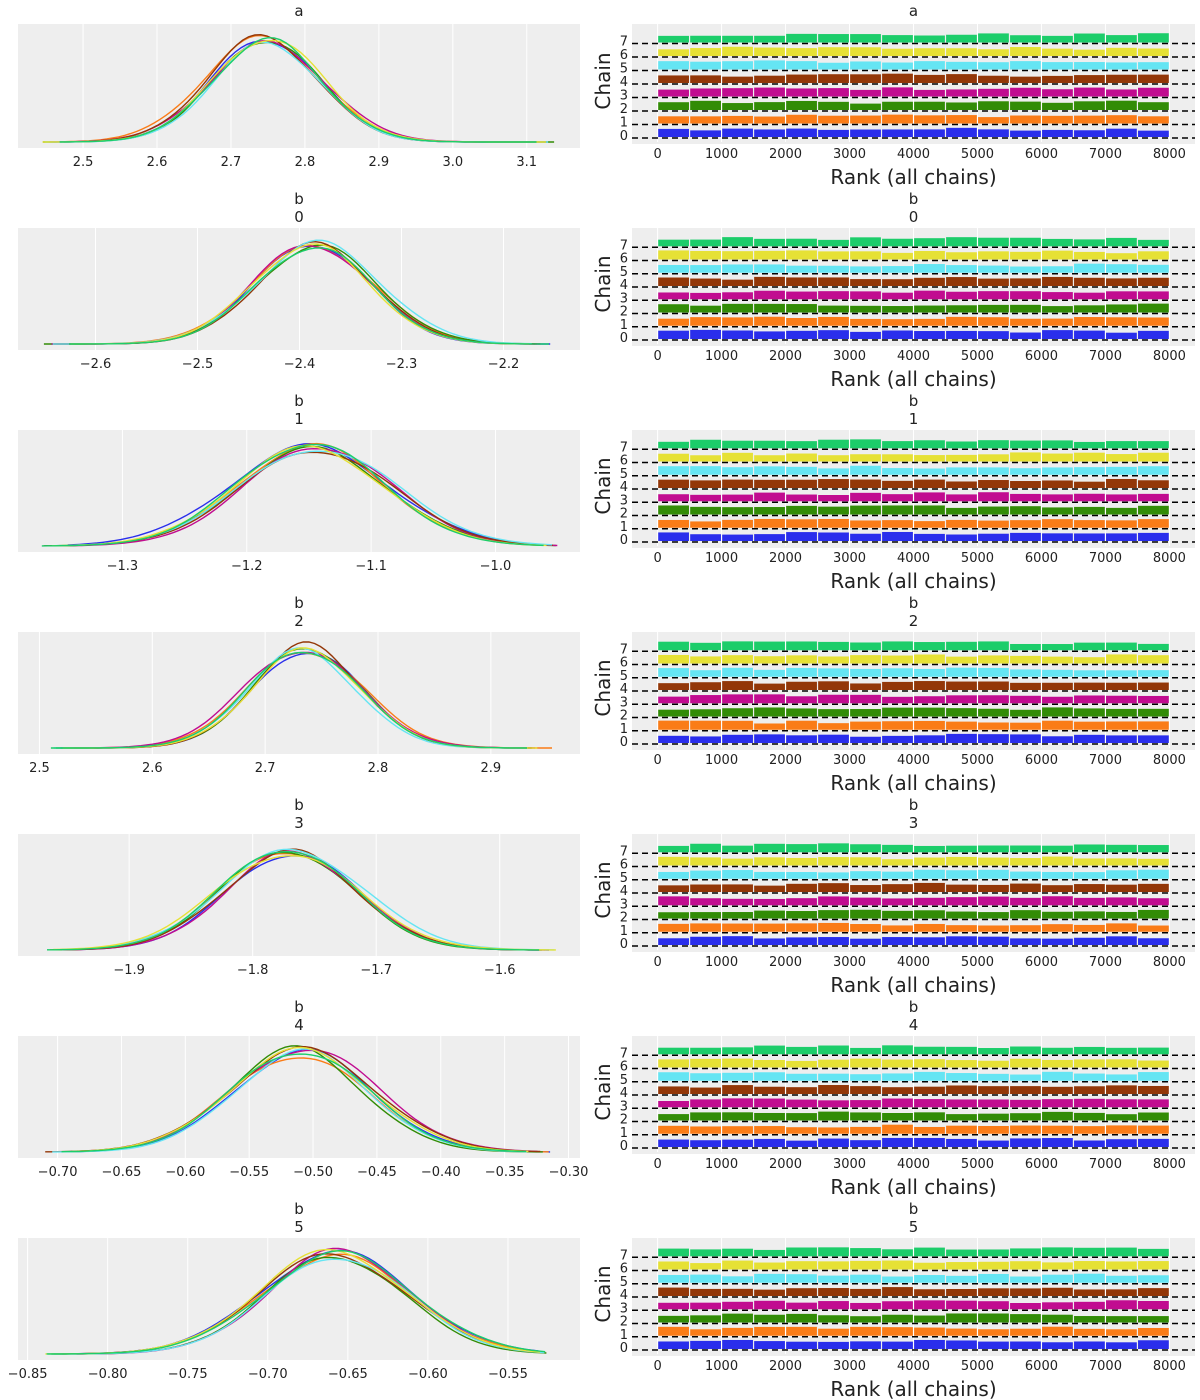 The width and height of the screenshot is (1200, 1400). What do you see at coordinates (624, 1322) in the screenshot?
I see `rank-y-tick-label: 2` at bounding box center [624, 1322].